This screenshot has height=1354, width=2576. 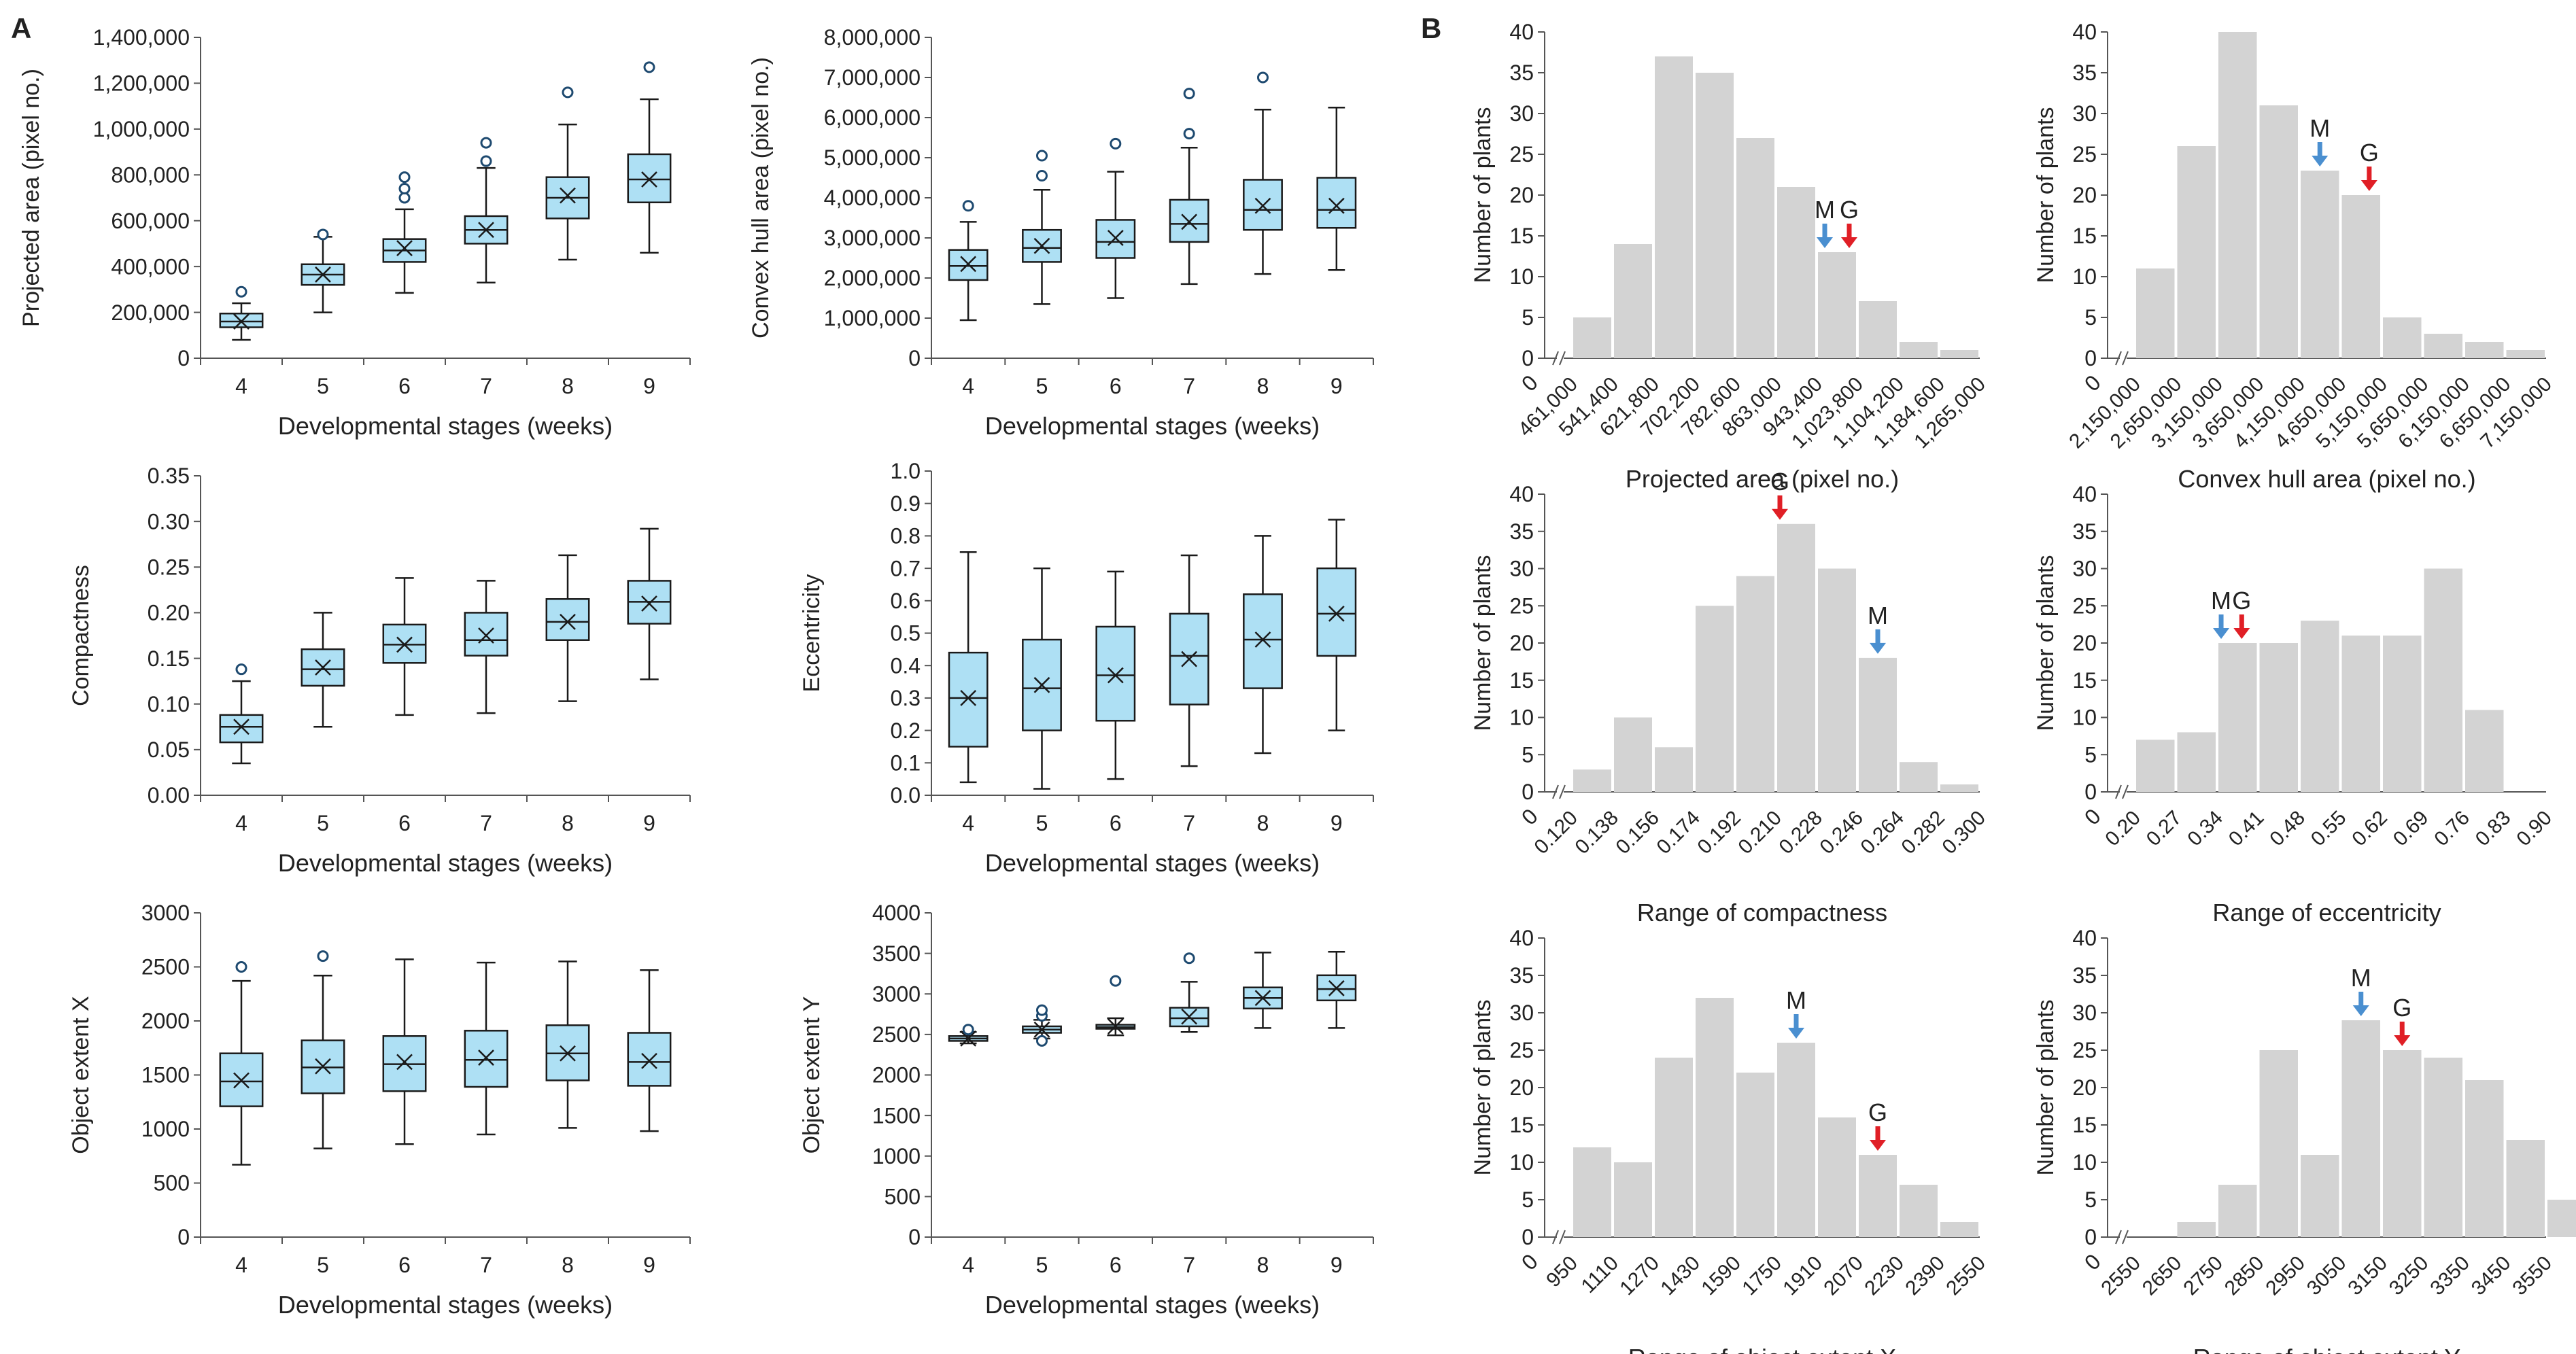 What do you see at coordinates (2327, 1276) in the screenshot?
I see `x-tick-label: 3050` at bounding box center [2327, 1276].